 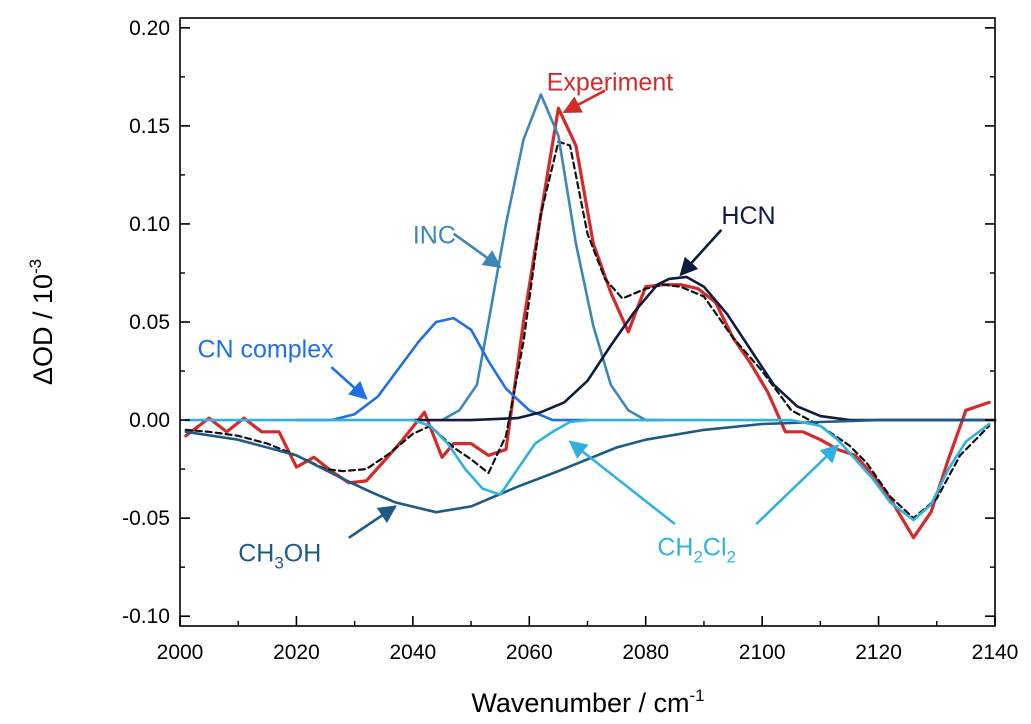 What do you see at coordinates (622, 483) in the screenshot?
I see `annotation-arrow-ch2cl2` at bounding box center [622, 483].